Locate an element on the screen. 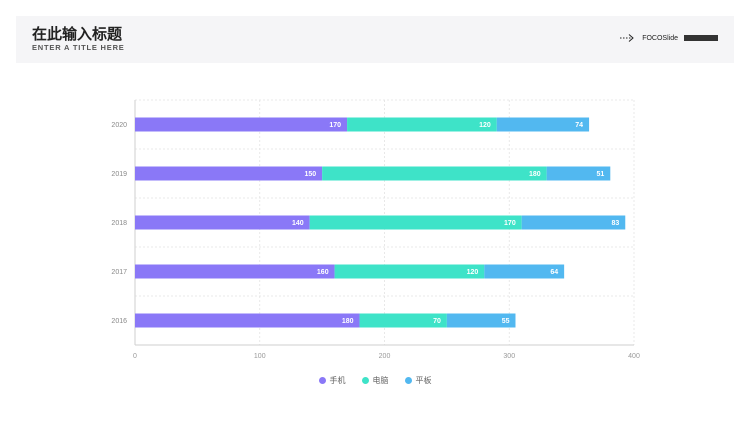 Image resolution: width=750 pixels, height=422 pixels. data-label: 74 is located at coordinates (579, 125).